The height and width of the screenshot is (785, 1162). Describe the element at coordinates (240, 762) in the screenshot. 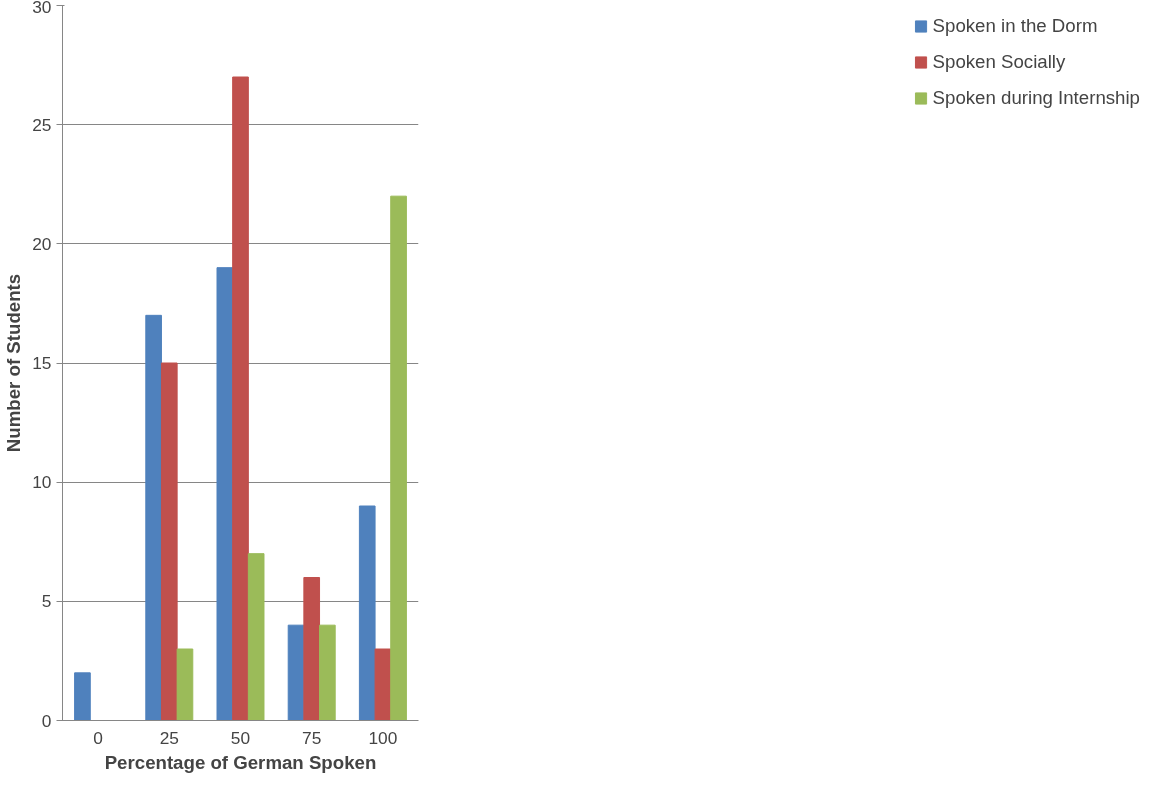

I see `x-axis-title: Percentage of German Spoken` at that location.